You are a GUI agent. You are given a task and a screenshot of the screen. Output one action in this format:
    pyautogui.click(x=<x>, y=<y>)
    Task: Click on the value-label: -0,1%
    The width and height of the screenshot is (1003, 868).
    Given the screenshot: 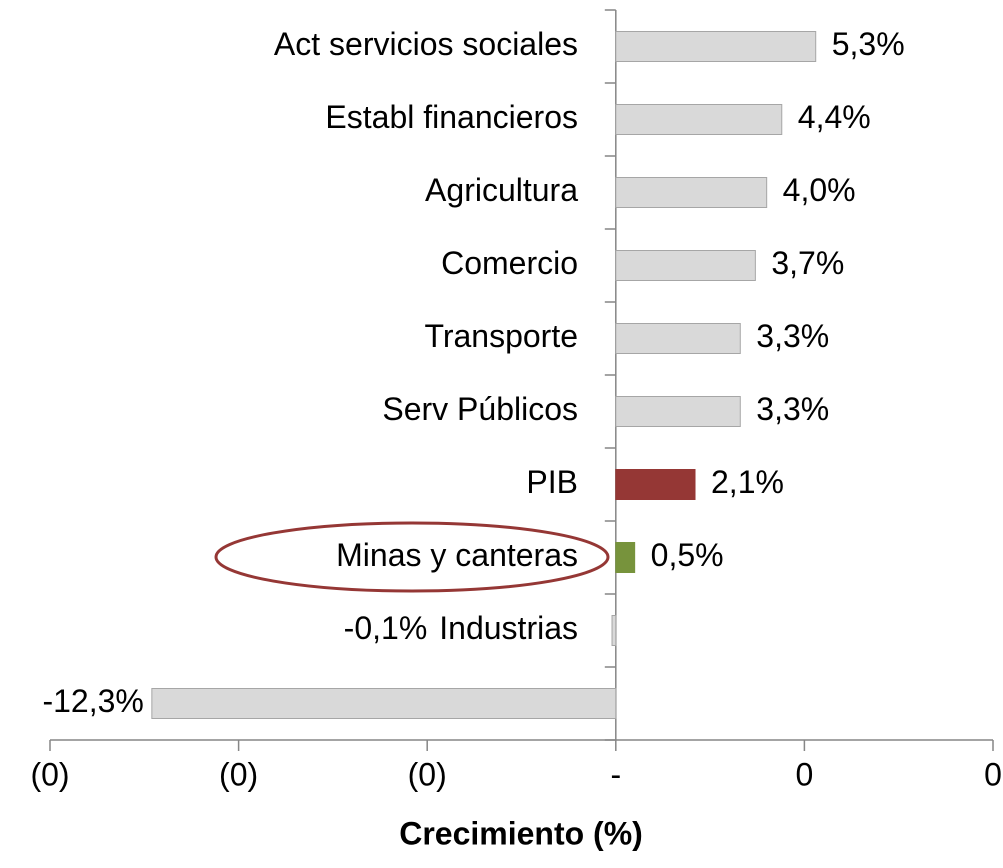 What is the action you would take?
    pyautogui.click(x=386, y=628)
    